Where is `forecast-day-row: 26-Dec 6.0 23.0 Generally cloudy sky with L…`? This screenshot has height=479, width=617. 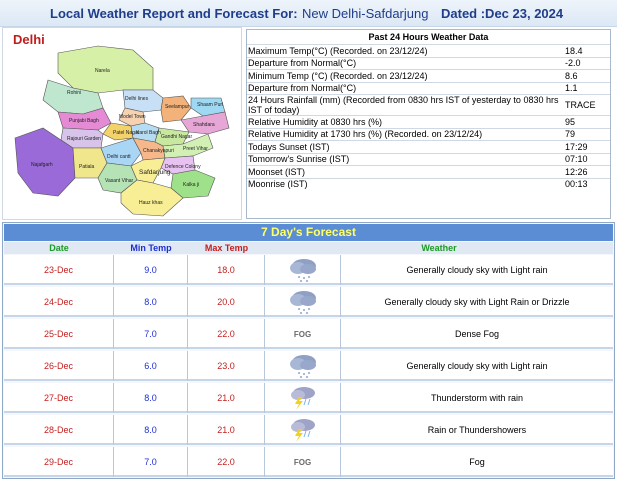
forecast-day-row: 26-Dec 6.0 23.0 Generally cloudy sky with L… is located at coordinates (308, 366).